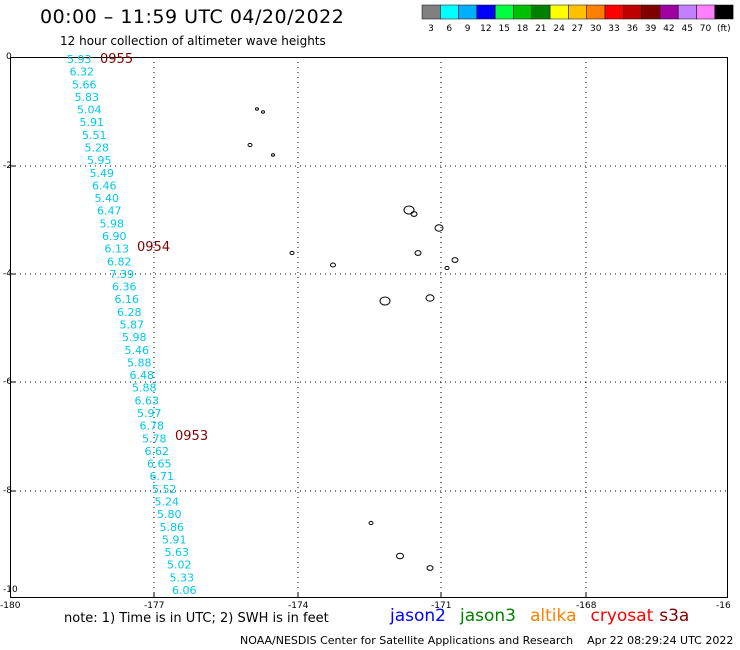 The height and width of the screenshot is (650, 740). I want to click on wave-height-label: 6.82, so click(119, 261).